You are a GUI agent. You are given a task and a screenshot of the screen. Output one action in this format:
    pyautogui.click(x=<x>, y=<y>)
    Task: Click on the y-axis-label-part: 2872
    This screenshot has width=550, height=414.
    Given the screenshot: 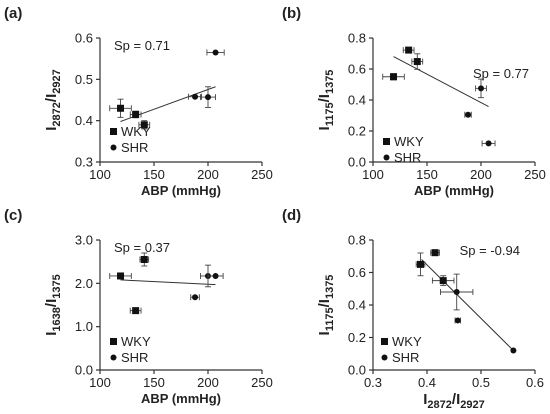 What is the action you would take?
    pyautogui.click(x=57, y=114)
    